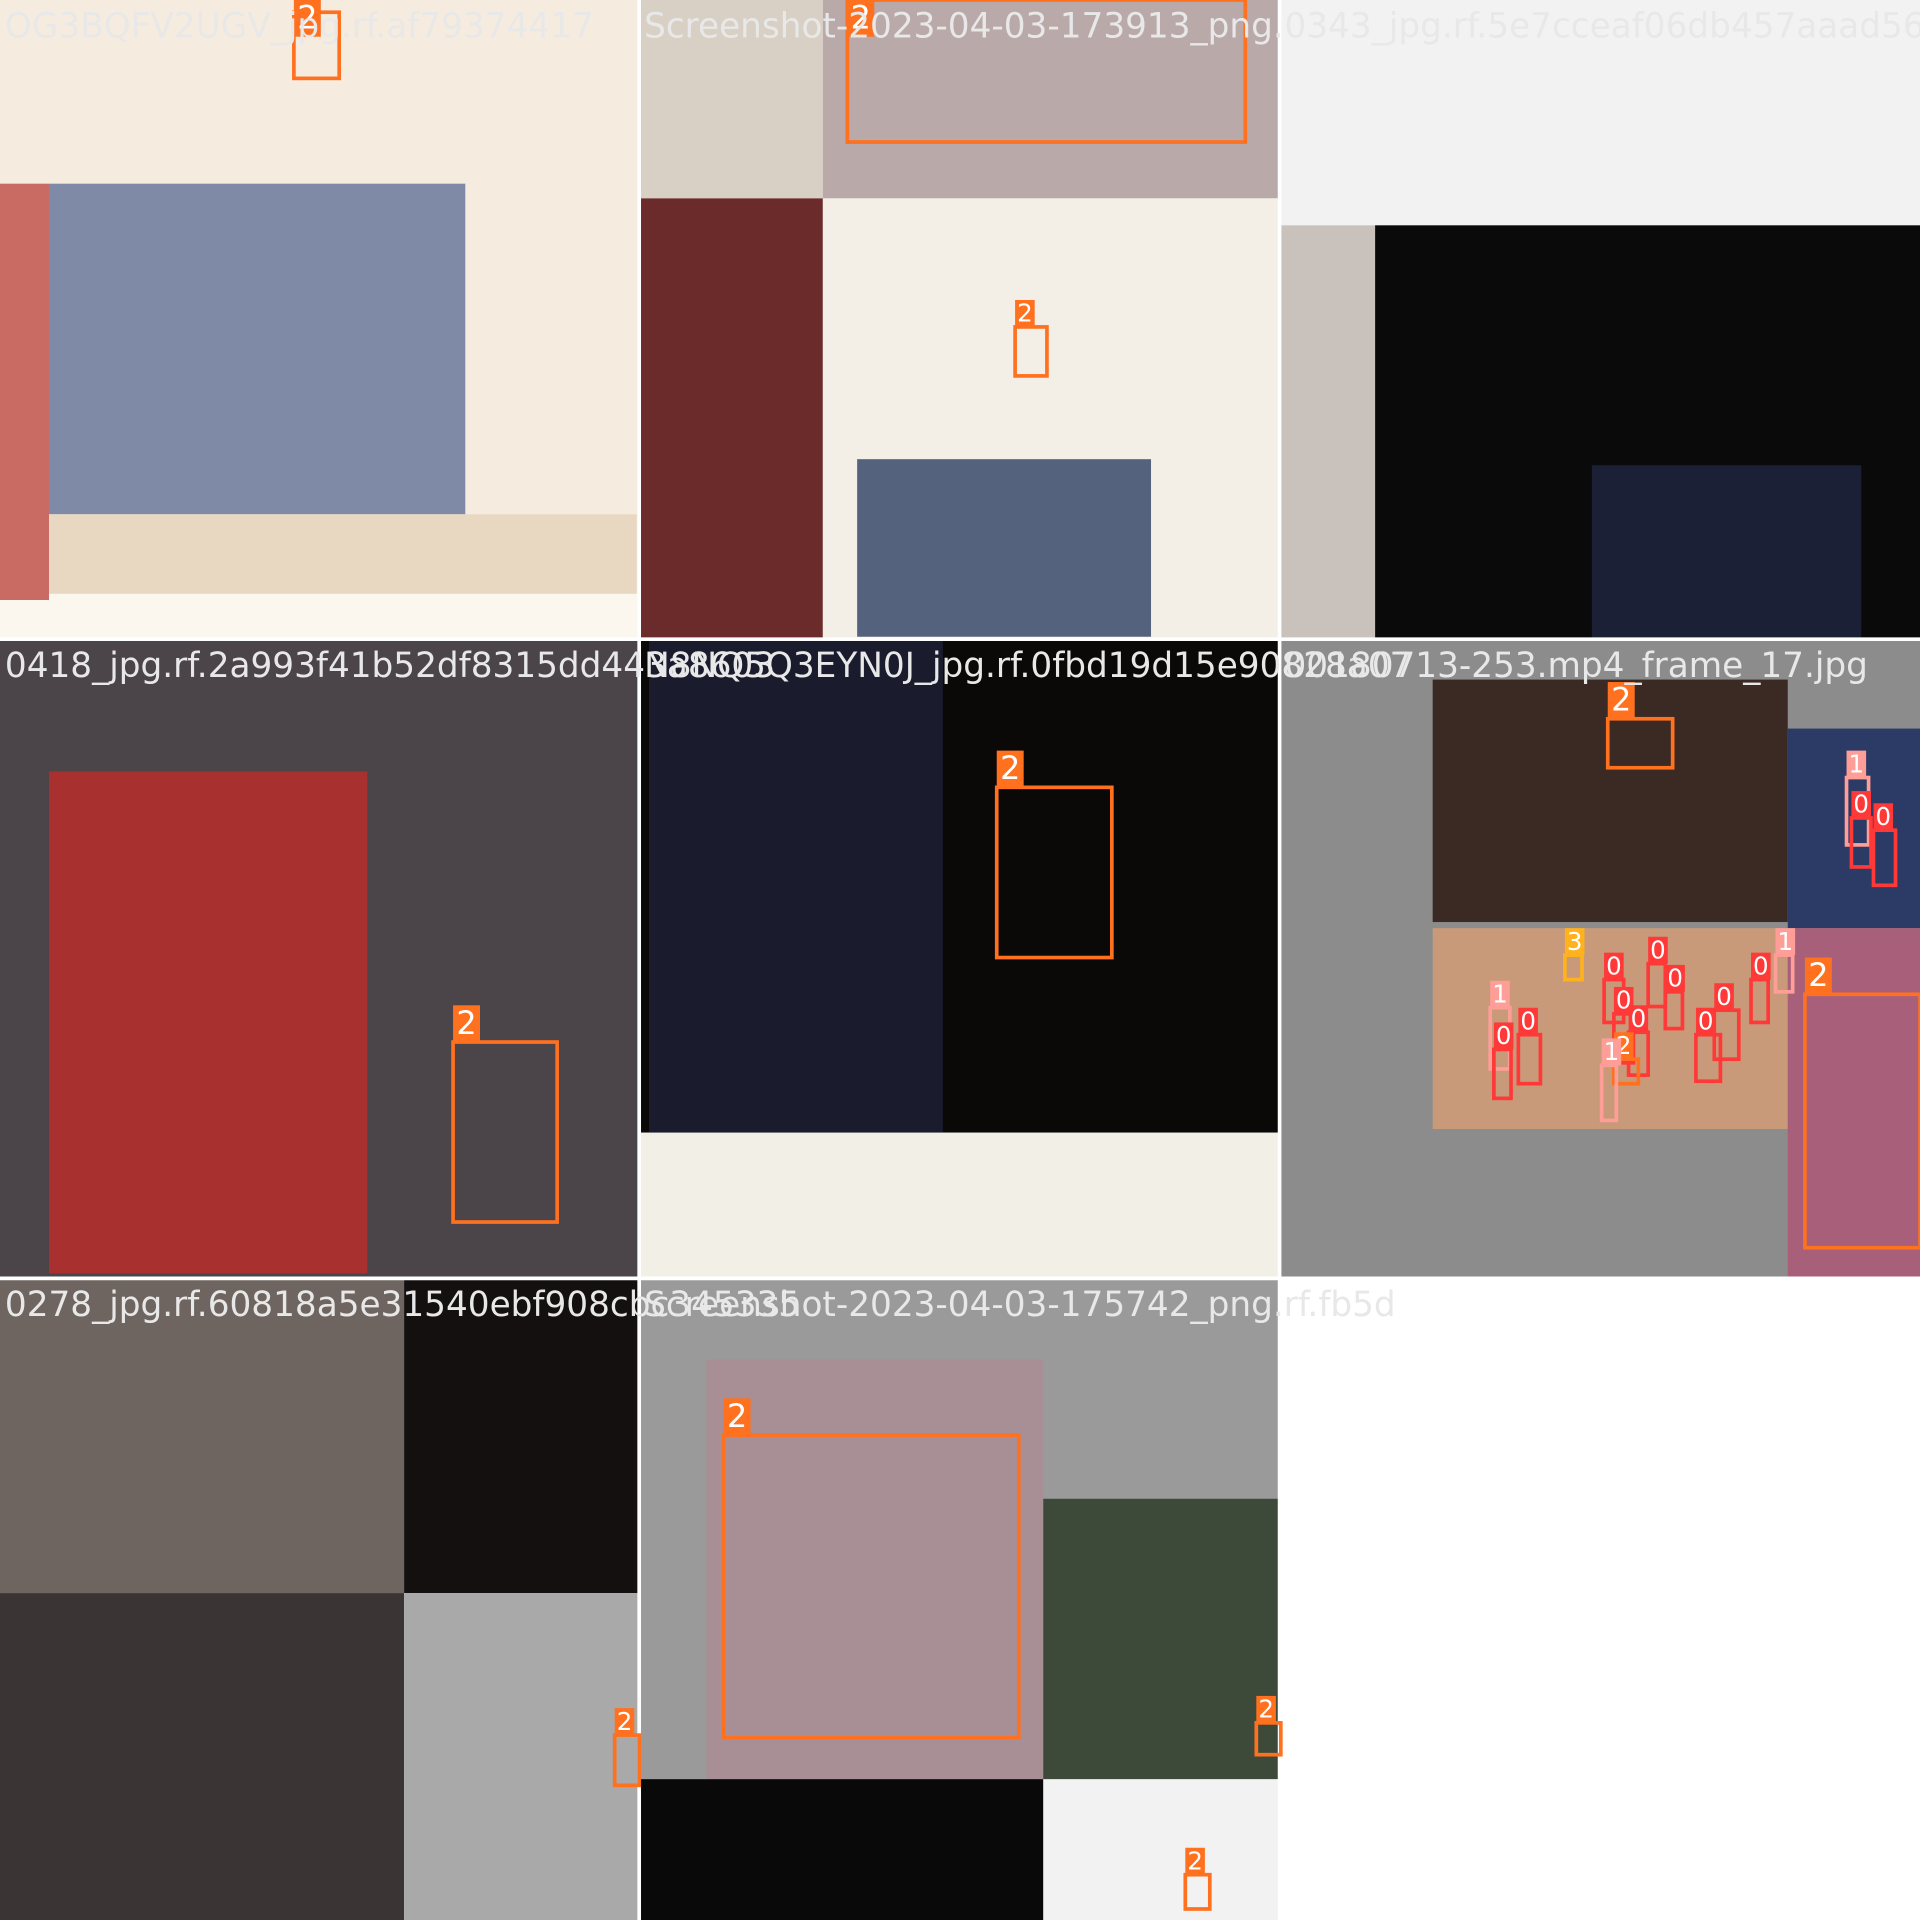 This screenshot has height=1920, width=1920. I want to click on tile-filename: OG3BQFV2UGV_jpg.rf.af79374417, so click(299, 27).